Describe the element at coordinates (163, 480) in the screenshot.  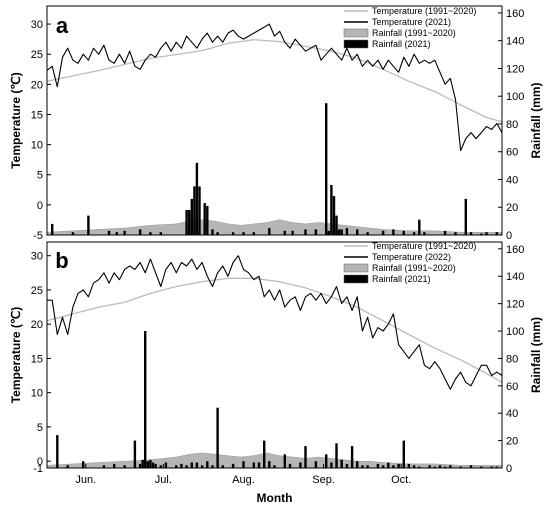
I see `x-tick-label: Jul.` at that location.